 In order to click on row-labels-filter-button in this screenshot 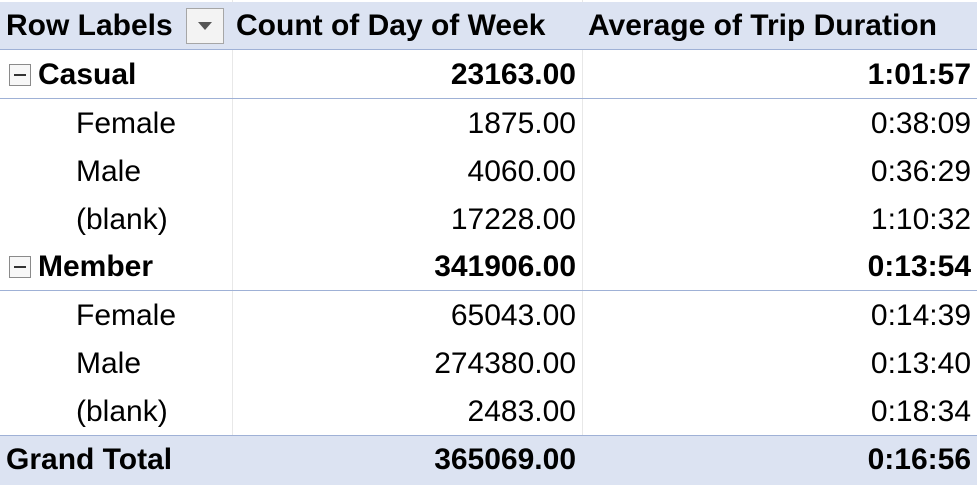, I will do `click(205, 26)`.